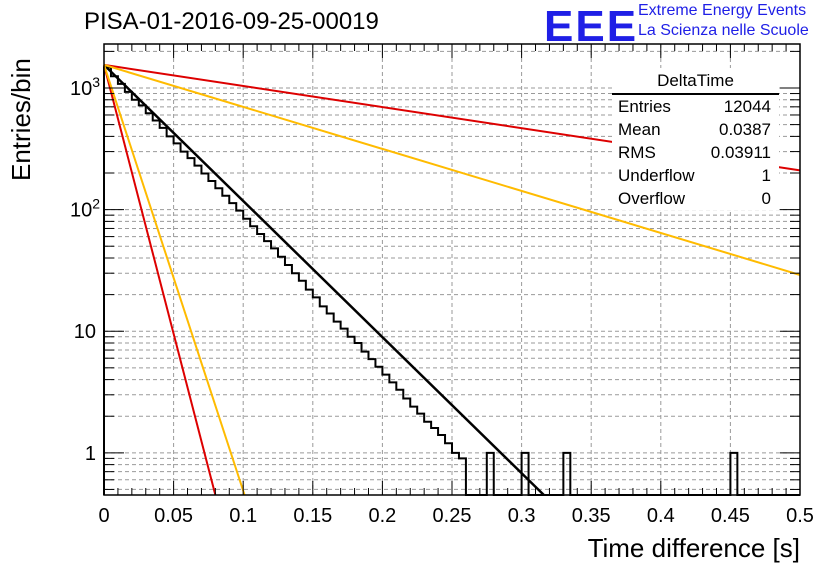 This screenshot has height=572, width=836. Describe the element at coordinates (90, 454) in the screenshot. I see `y-tick-label: 1` at that location.